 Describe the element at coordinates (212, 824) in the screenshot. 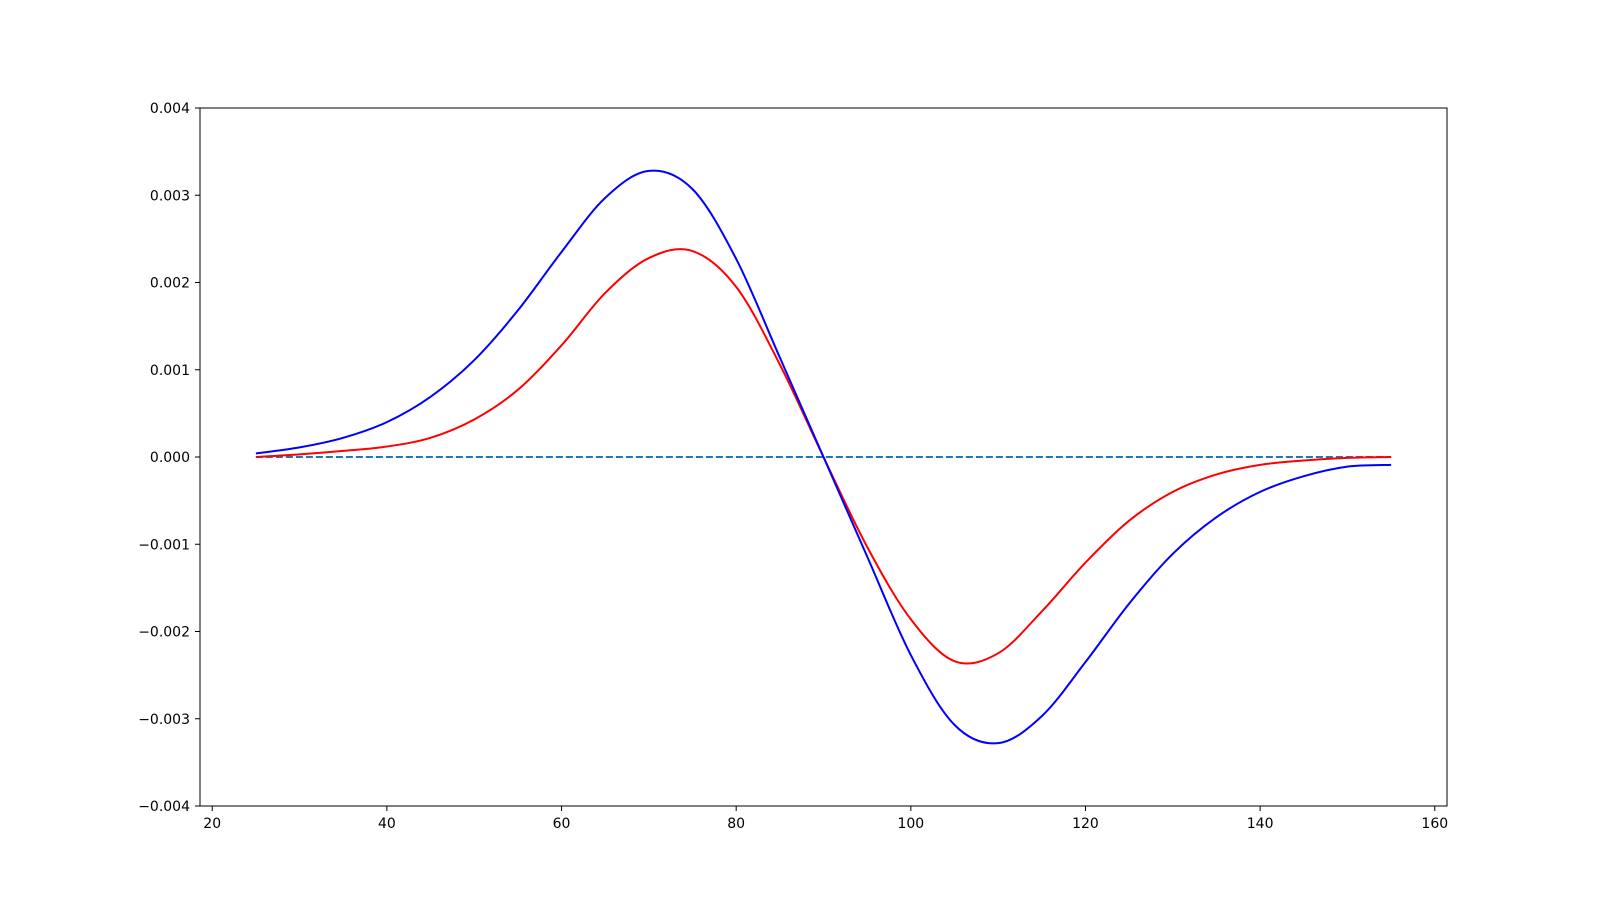

I see `x-tick-label: 20` at that location.